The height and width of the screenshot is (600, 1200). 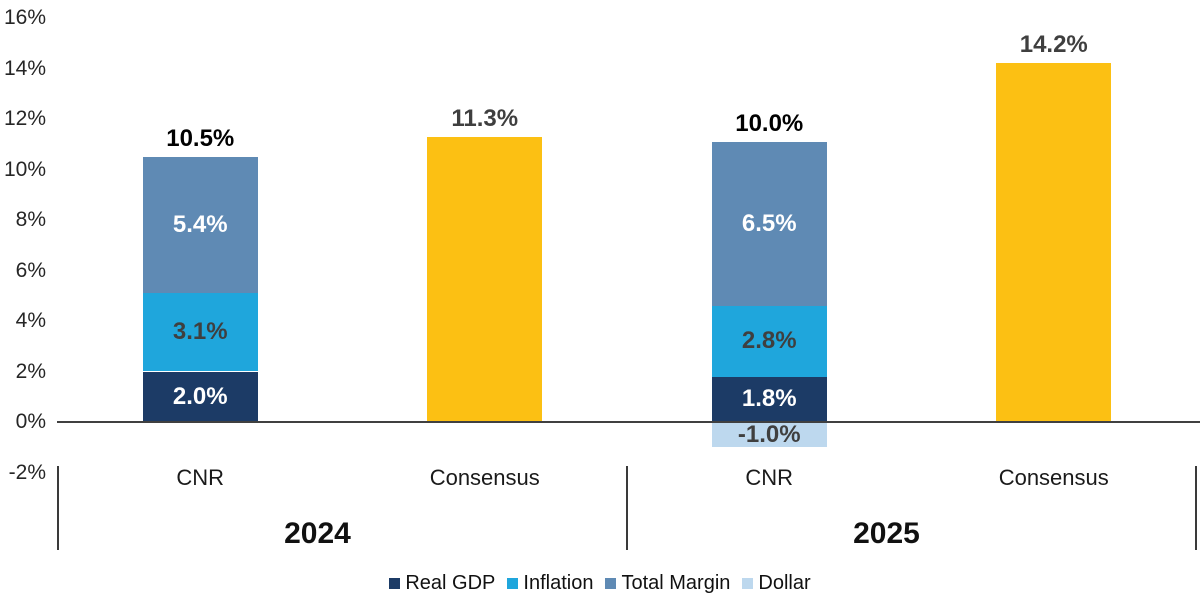 I want to click on legend-item-real-gdp: Real GDP, so click(x=442, y=583).